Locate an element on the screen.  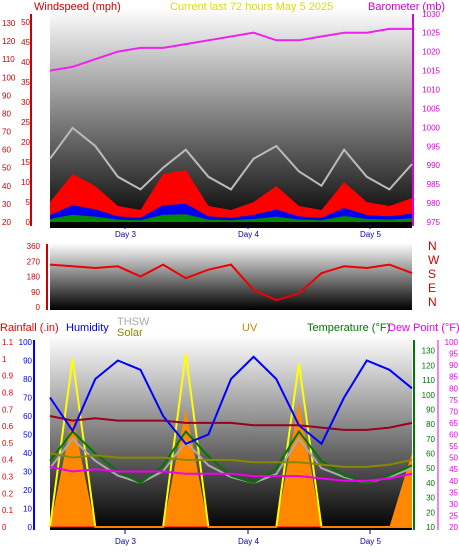
wind-tick-label-a: 90 is located at coordinates (6, 95).